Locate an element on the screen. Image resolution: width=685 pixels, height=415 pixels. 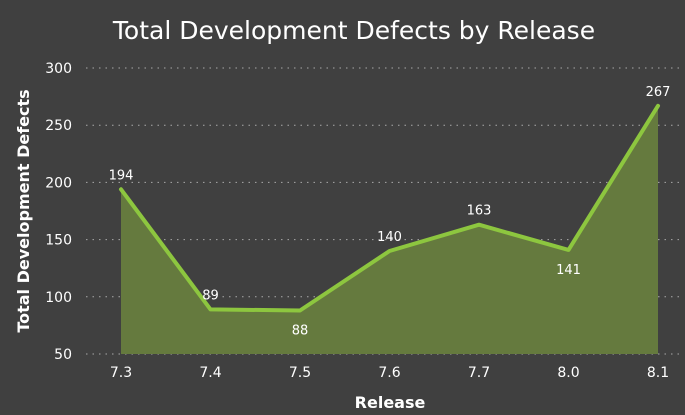
y-axis-ticks: 50 100 150 200 250 300 is located at coordinates (58, 212).